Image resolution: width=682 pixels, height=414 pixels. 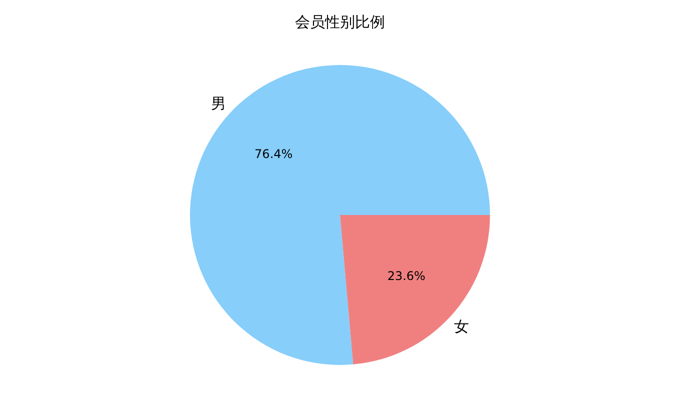 I want to click on data-label: 23.6%, so click(x=406, y=275).